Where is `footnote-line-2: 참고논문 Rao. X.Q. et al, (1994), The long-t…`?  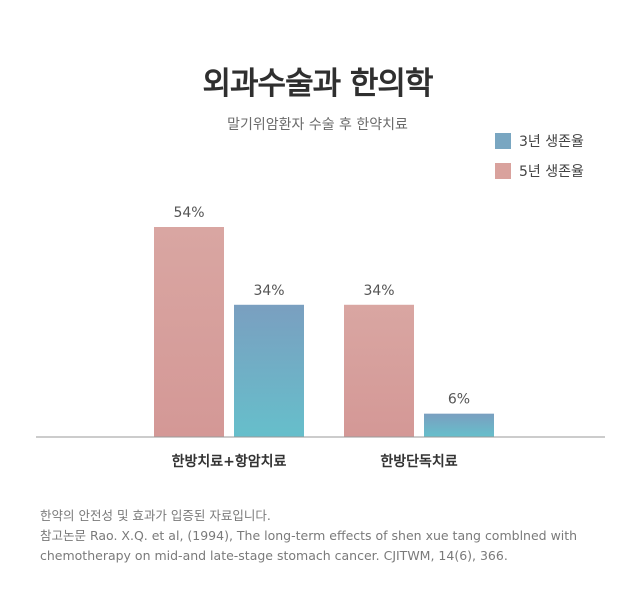
footnote-line-2: 참고논문 Rao. X.Q. et al, (1994), The long-t… is located at coordinates (309, 535).